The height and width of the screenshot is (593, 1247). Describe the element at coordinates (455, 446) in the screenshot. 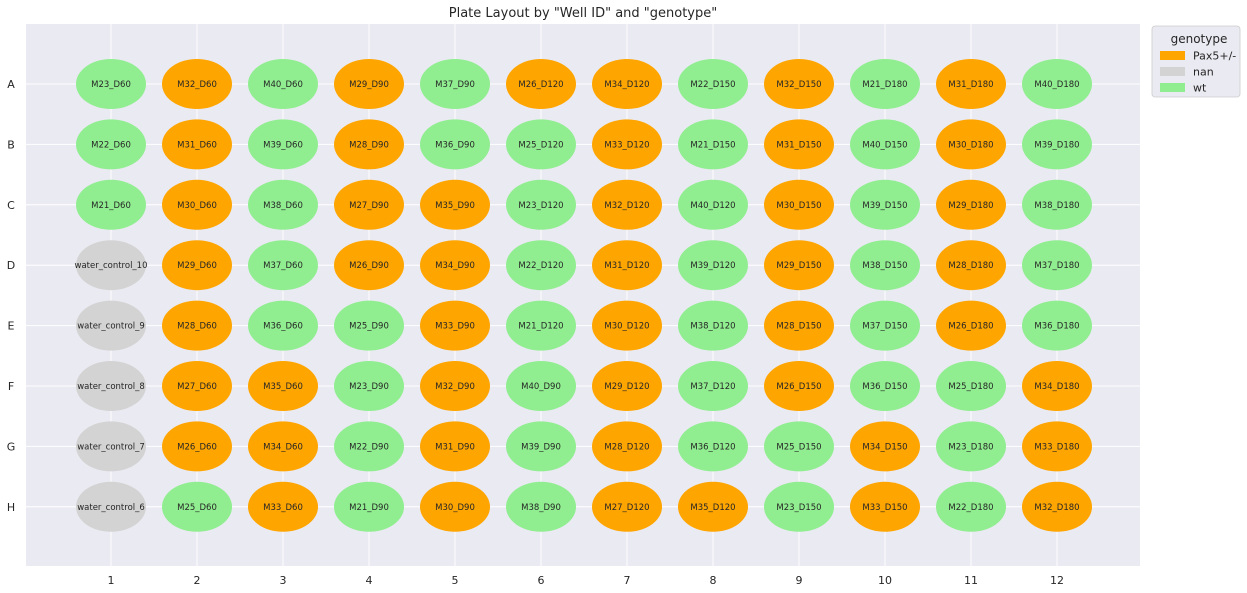

I see `well: M31_D90` at that location.